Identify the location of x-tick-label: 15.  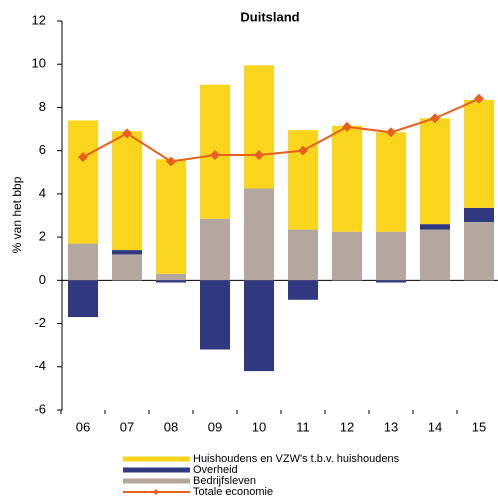
(479, 426).